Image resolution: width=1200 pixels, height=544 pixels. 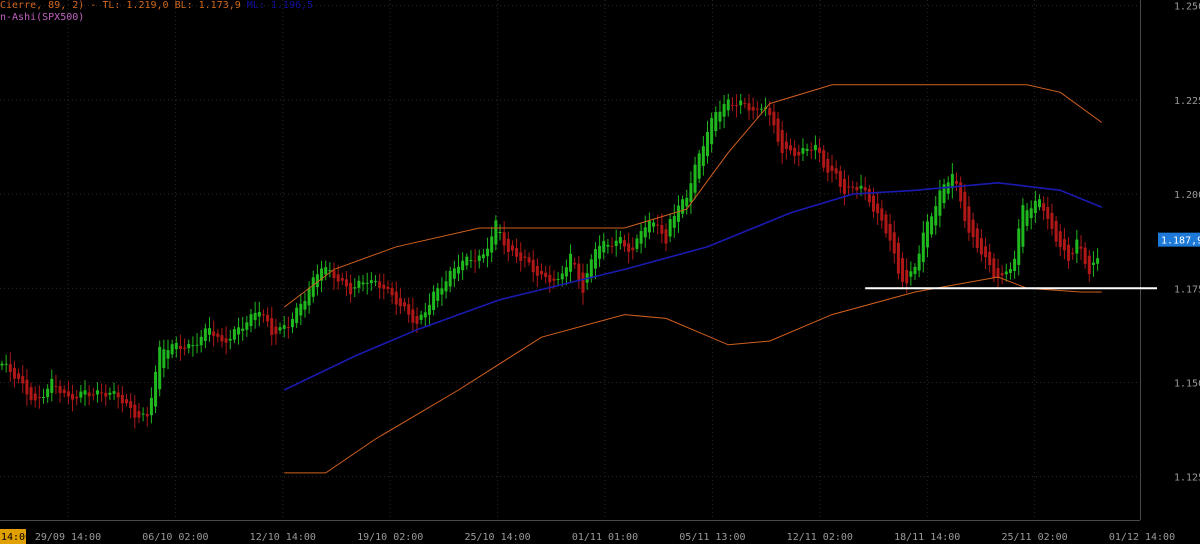 What do you see at coordinates (820, 537) in the screenshot?
I see `x-tick-label: 12/11 02:00` at bounding box center [820, 537].